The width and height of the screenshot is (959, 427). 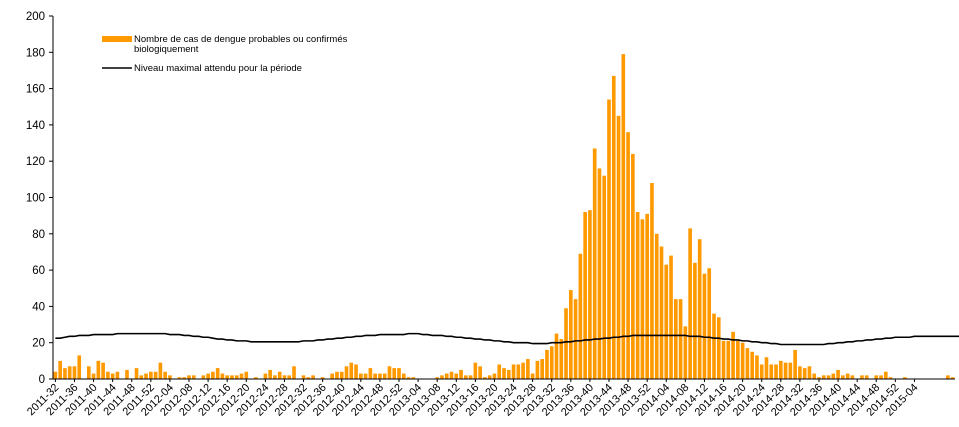 What do you see at coordinates (38, 307) in the screenshot?
I see `y-tick-label: 40` at bounding box center [38, 307].